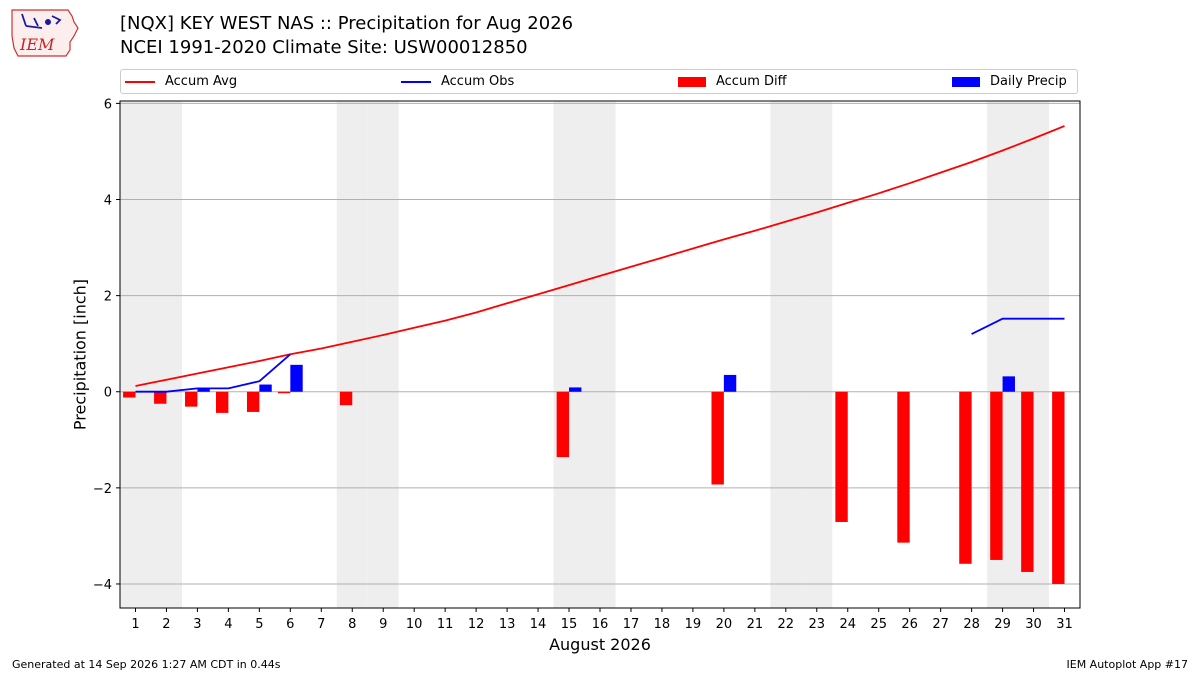 This screenshot has height=675, width=1200. What do you see at coordinates (600, 644) in the screenshot?
I see `x-axis-label: August 2026` at bounding box center [600, 644].